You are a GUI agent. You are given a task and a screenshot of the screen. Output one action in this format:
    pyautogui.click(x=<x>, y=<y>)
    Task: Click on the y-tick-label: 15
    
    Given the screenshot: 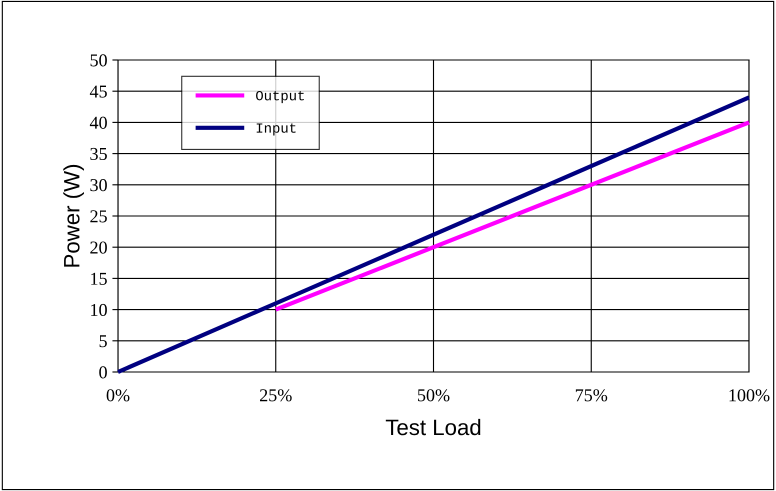 What is the action you would take?
    pyautogui.click(x=99, y=278)
    